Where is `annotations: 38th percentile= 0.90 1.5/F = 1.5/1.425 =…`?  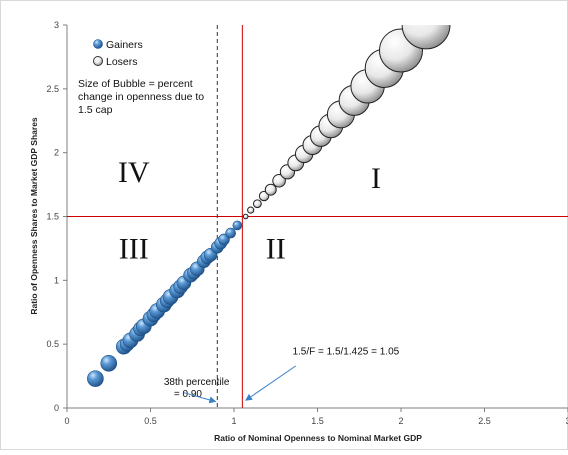 annotations: 38th percentile= 0.90 1.5/F = 1.5/1.425 =… is located at coordinates (282, 375).